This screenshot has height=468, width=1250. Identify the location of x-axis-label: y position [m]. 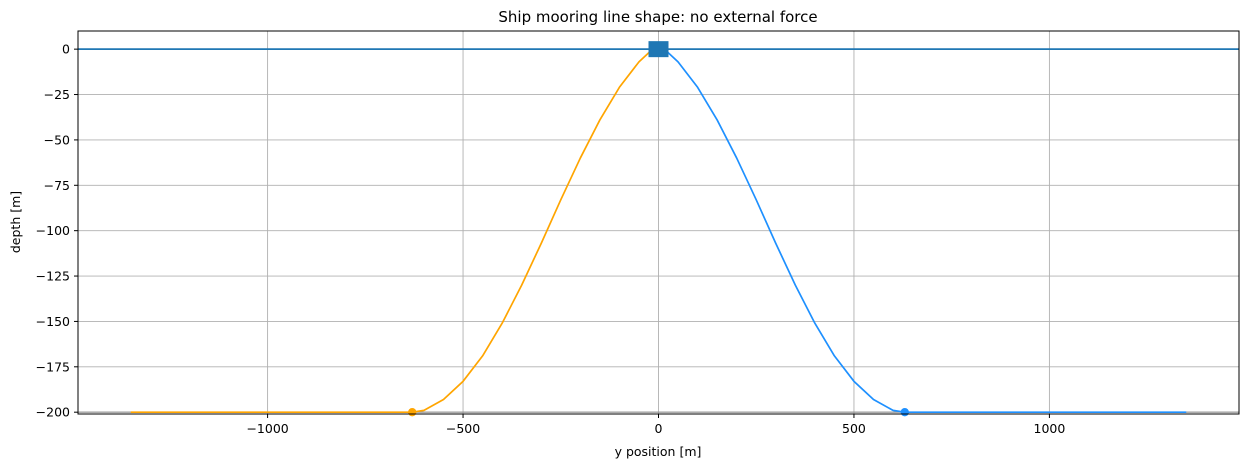
(658, 451).